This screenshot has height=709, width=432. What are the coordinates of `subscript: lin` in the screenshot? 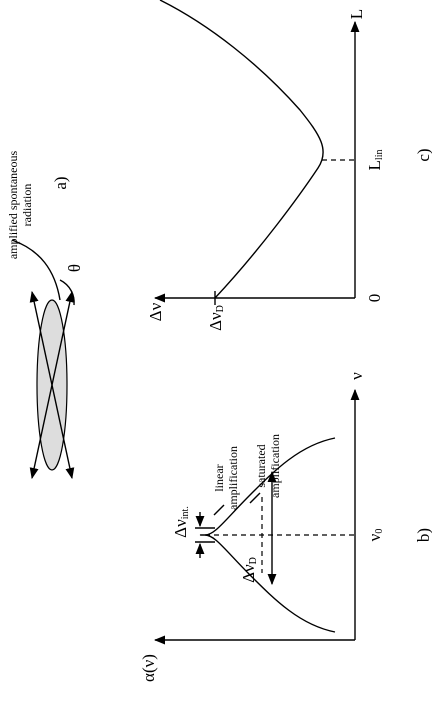 It's located at (379, 155).